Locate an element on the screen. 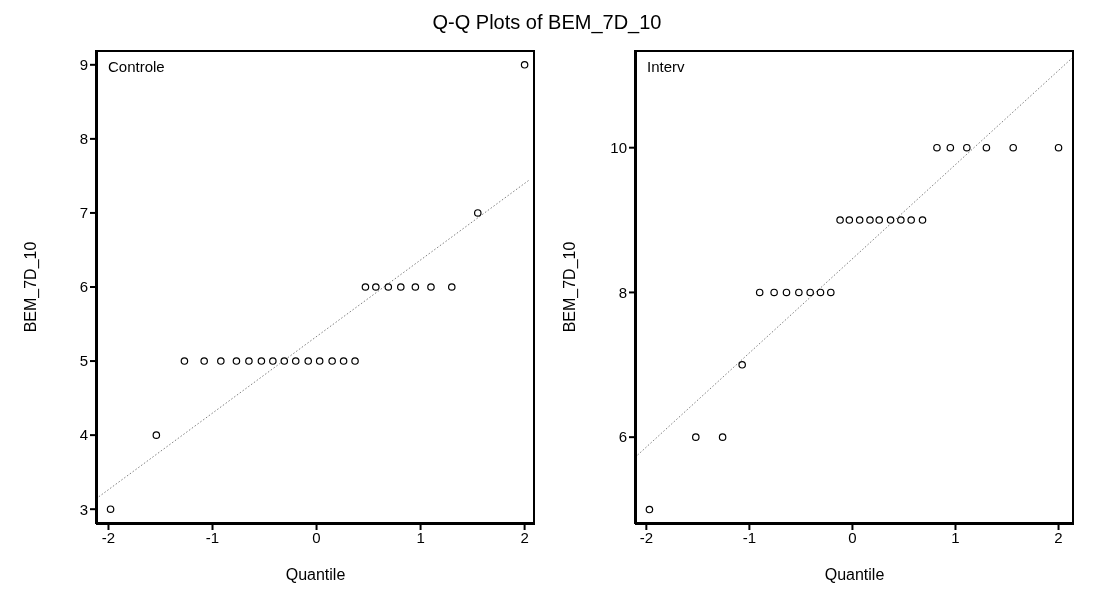 This screenshot has height=613, width=1094. y-tick-label: 3 is located at coordinates (83, 509).